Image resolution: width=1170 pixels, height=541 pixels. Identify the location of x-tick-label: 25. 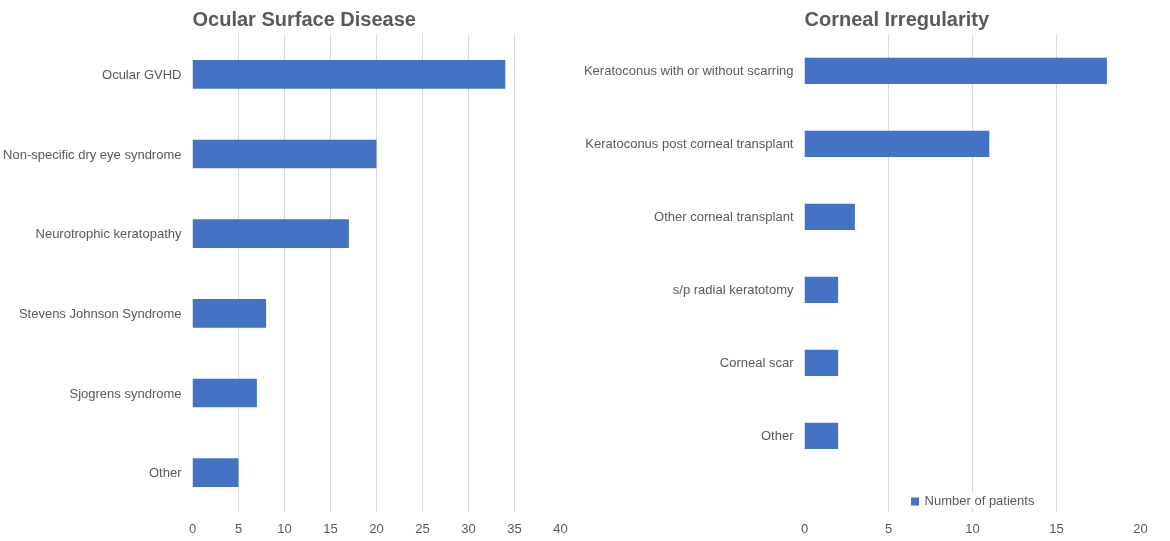
(422, 528).